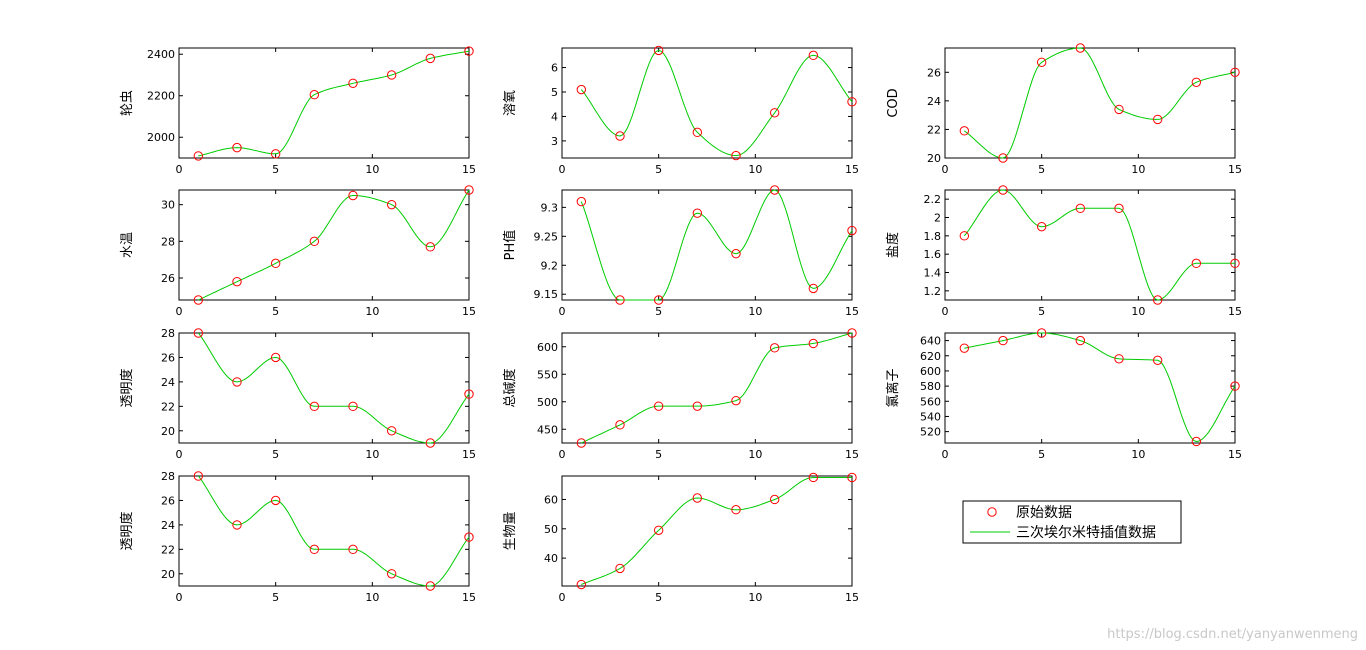  What do you see at coordinates (681, 110) in the screenshot?
I see `subplot: 0 5 10 15 3 4 5 6 溶氧` at bounding box center [681, 110].